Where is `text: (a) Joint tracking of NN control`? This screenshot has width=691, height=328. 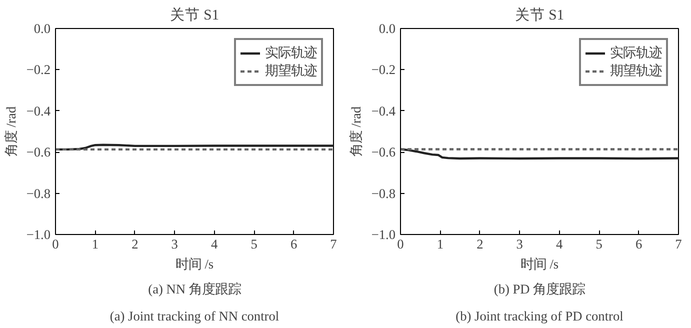 text: (a) Joint tracking of NN control is located at coordinates (195, 316).